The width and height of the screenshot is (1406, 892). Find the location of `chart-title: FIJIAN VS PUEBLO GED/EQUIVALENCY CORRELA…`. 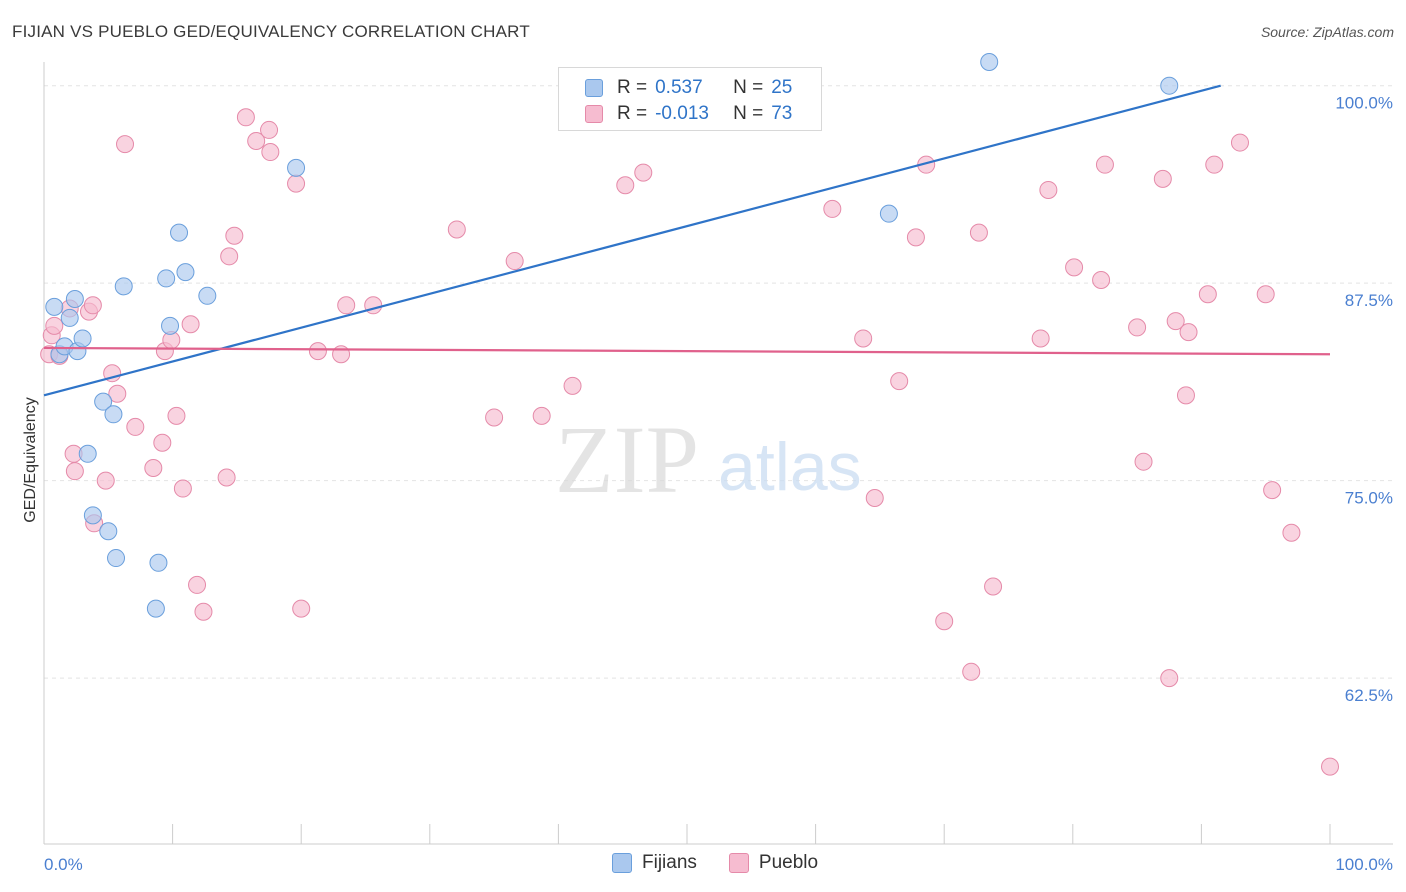

chart-title: FIJIAN VS PUEBLO GED/EQUIVALENCY CORRELA… is located at coordinates (271, 31).